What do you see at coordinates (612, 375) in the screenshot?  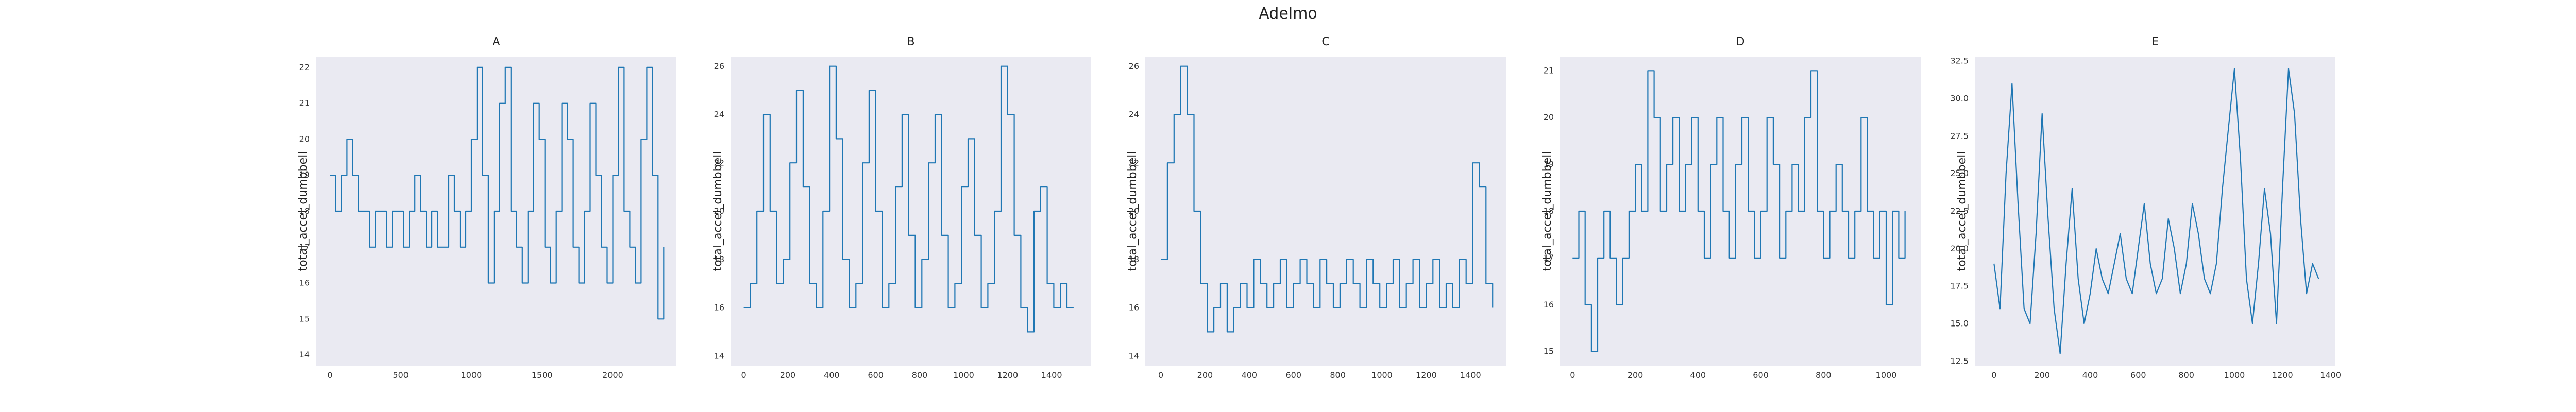 I see `x-tick-label: 2000` at bounding box center [612, 375].